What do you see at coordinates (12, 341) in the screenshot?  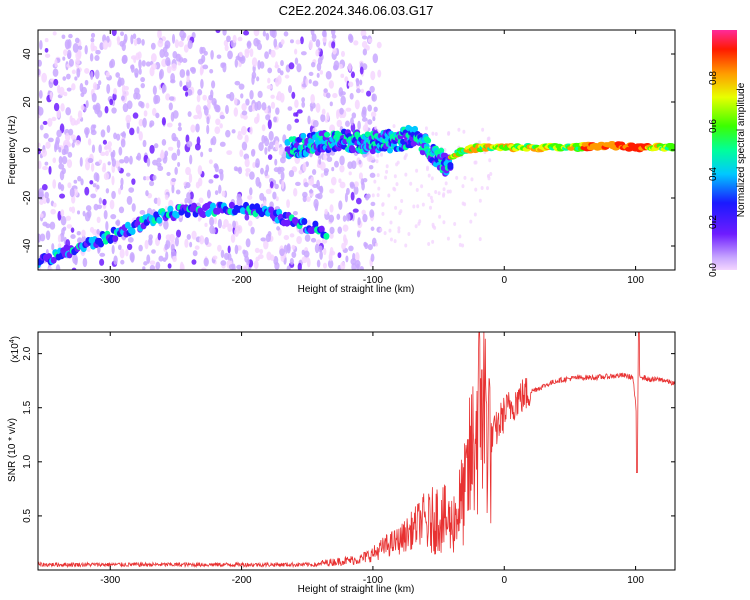 I see `snr-multiplier-exponent: 4` at bounding box center [12, 341].